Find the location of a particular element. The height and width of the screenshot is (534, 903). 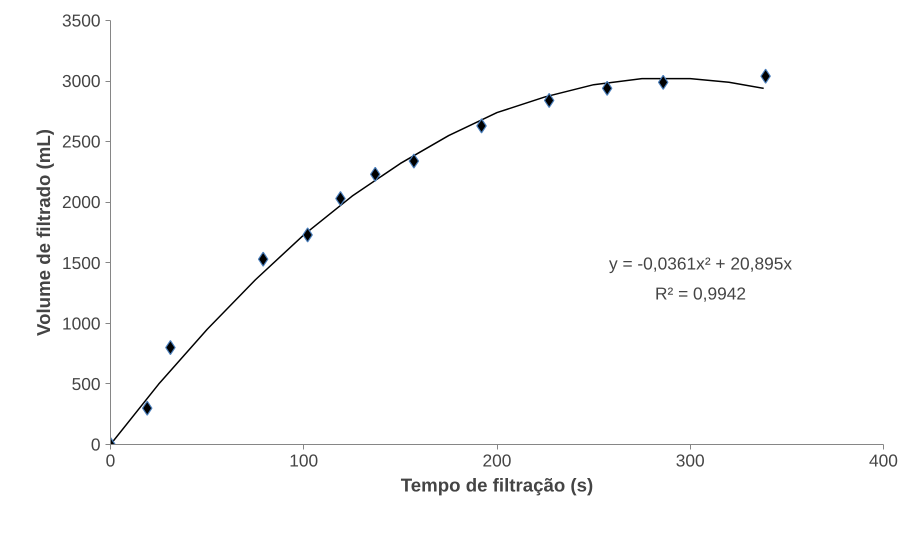

x-tick-label: 100 is located at coordinates (303, 460).